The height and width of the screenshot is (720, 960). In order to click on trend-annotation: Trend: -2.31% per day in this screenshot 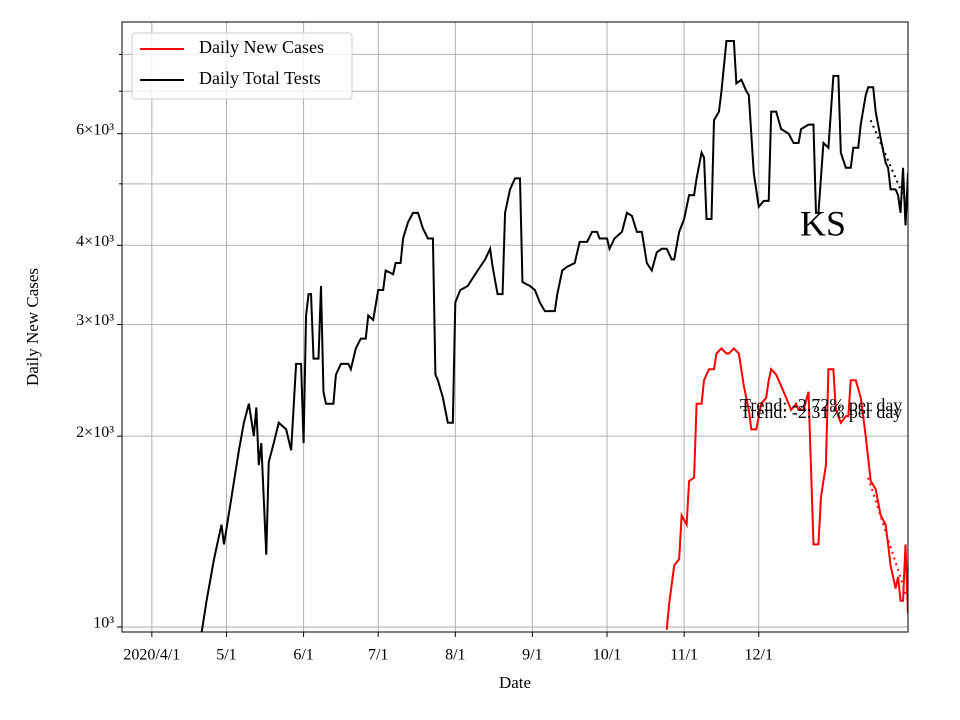, I will do `click(821, 412)`.